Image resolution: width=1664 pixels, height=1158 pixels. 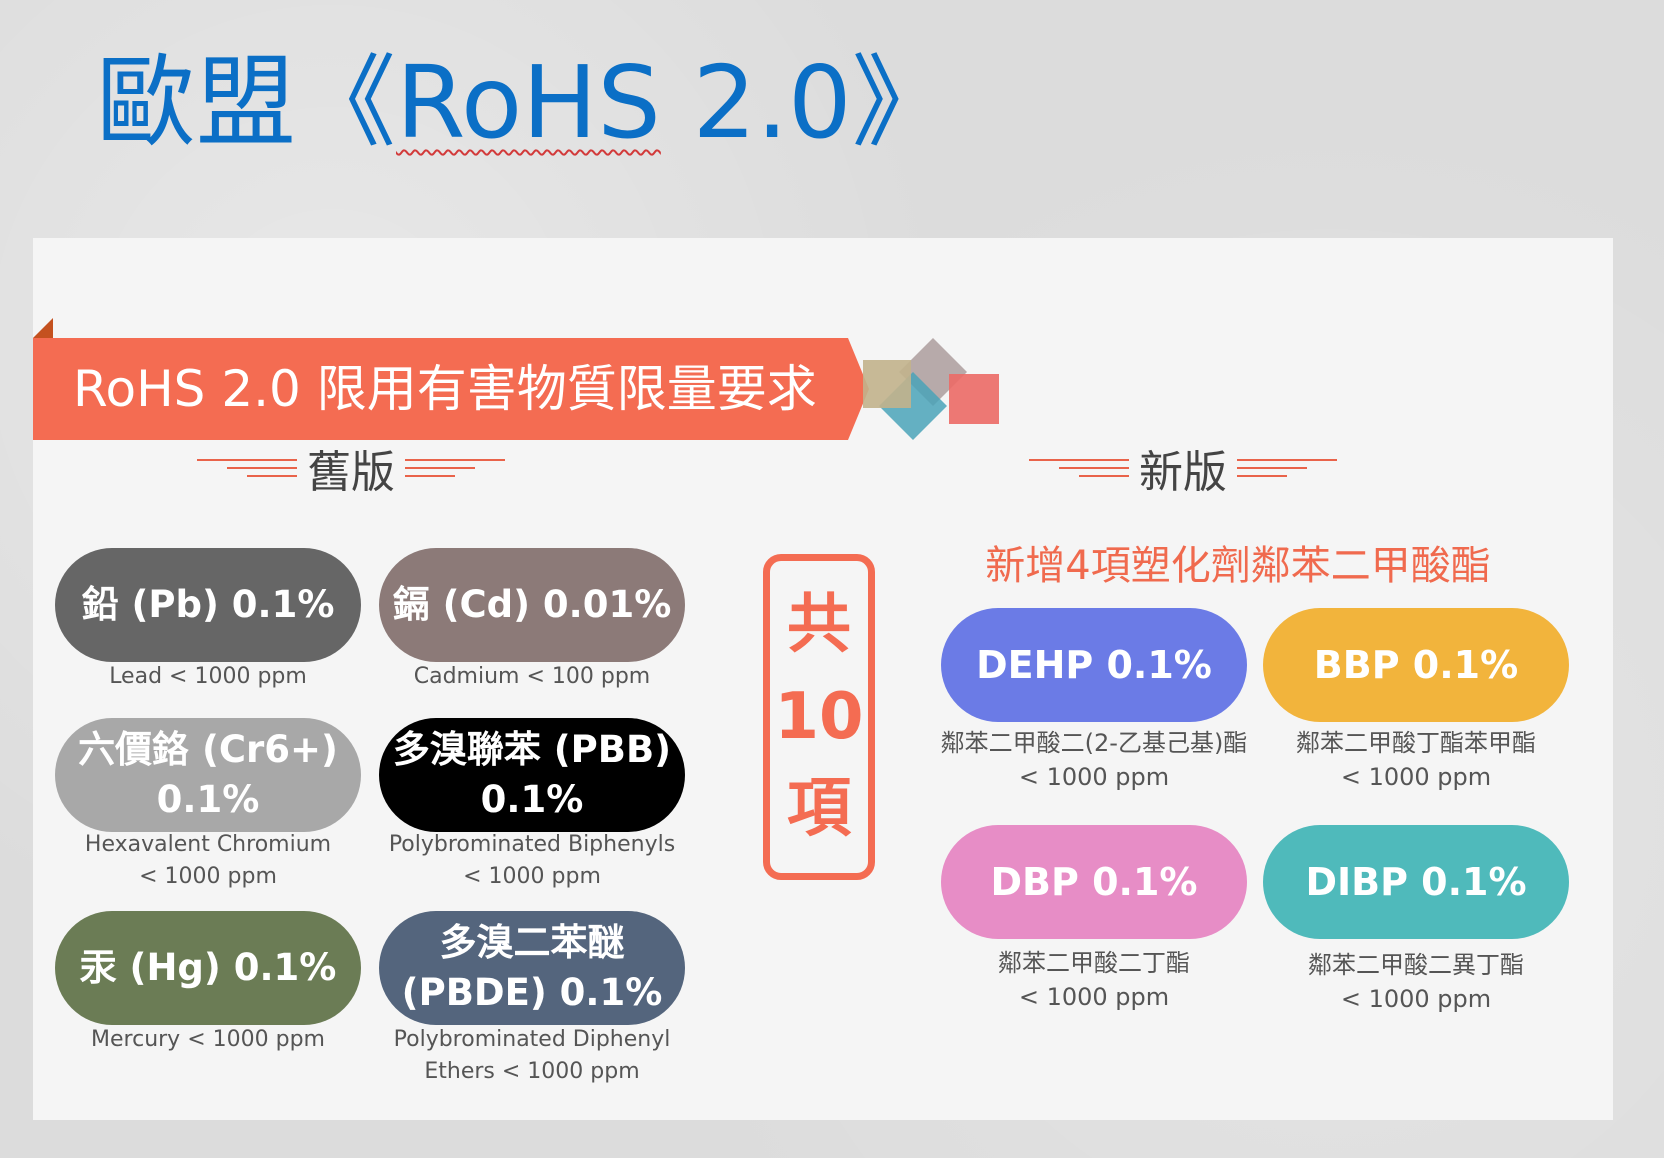 I want to click on substance-caption: 鄰苯二甲酸二異丁酯 < 1000 ppm, so click(x=1416, y=982).